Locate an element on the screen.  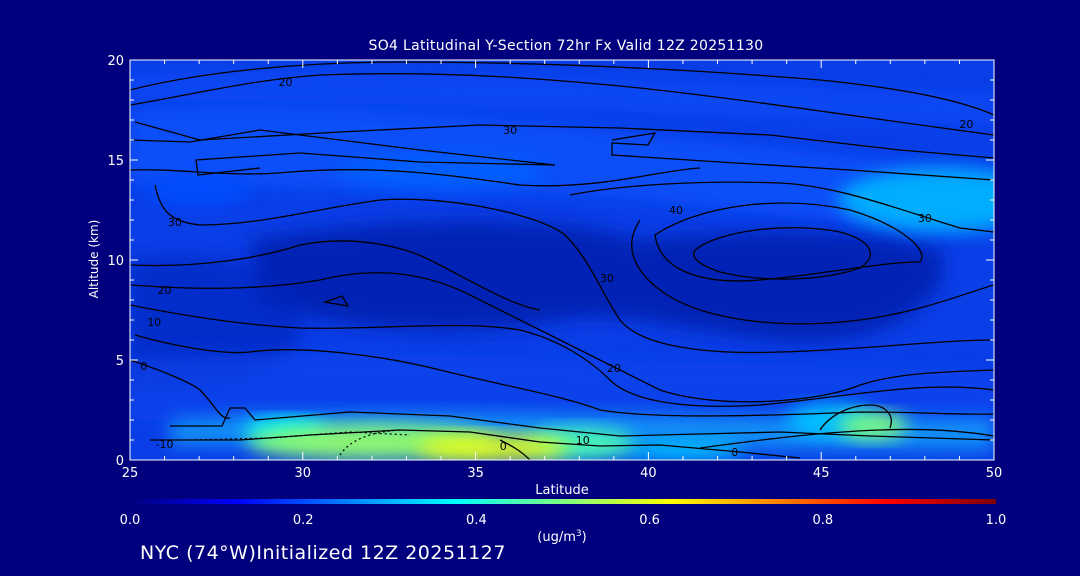
colorbar-unit-exponent: 3 is located at coordinates (579, 534).